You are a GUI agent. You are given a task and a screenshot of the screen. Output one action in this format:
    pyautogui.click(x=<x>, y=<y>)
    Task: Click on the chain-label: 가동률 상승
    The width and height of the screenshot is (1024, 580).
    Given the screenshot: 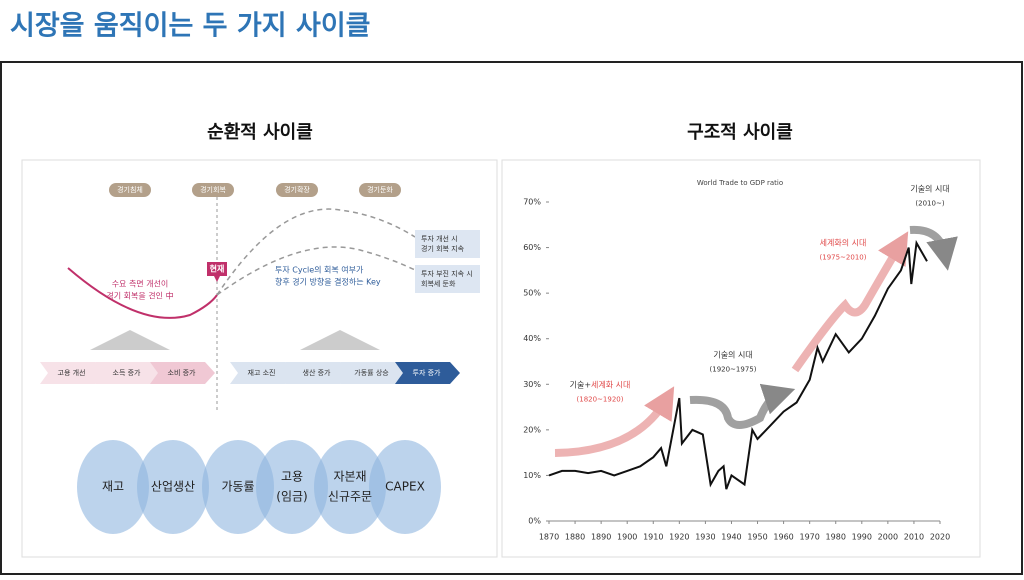 What is the action you would take?
    pyautogui.click(x=371, y=372)
    